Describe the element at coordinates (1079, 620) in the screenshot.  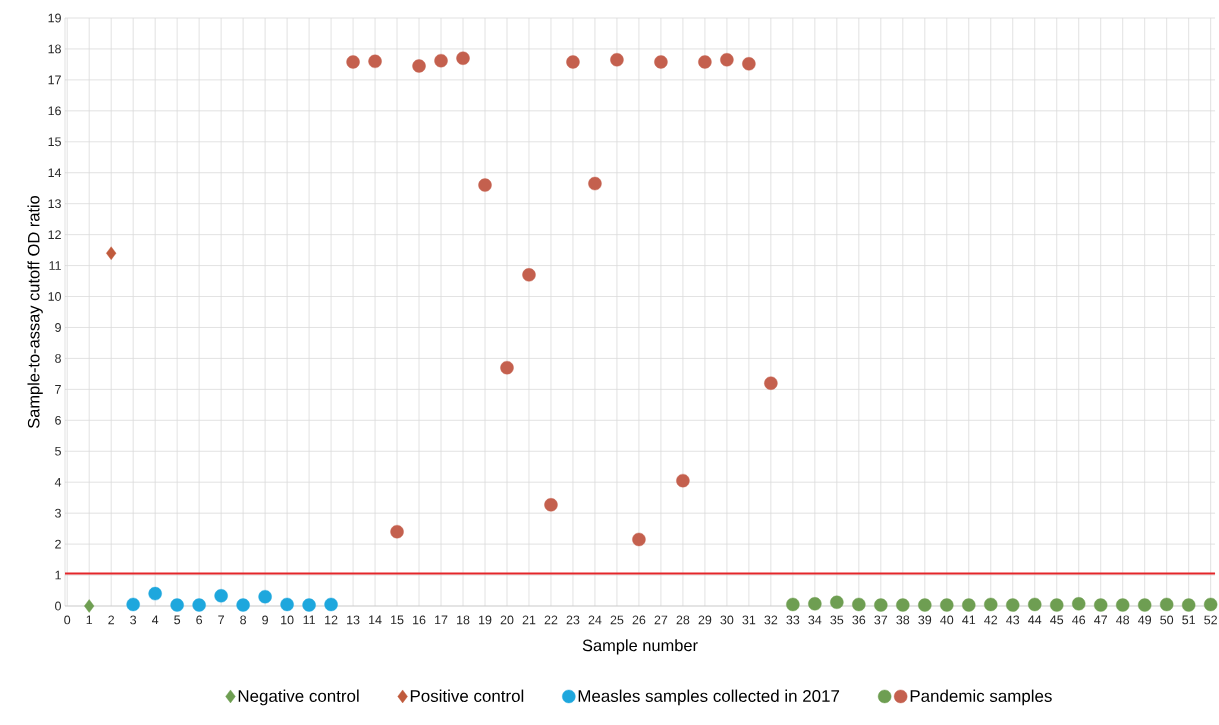
I see `x-tick-label: 46` at that location.